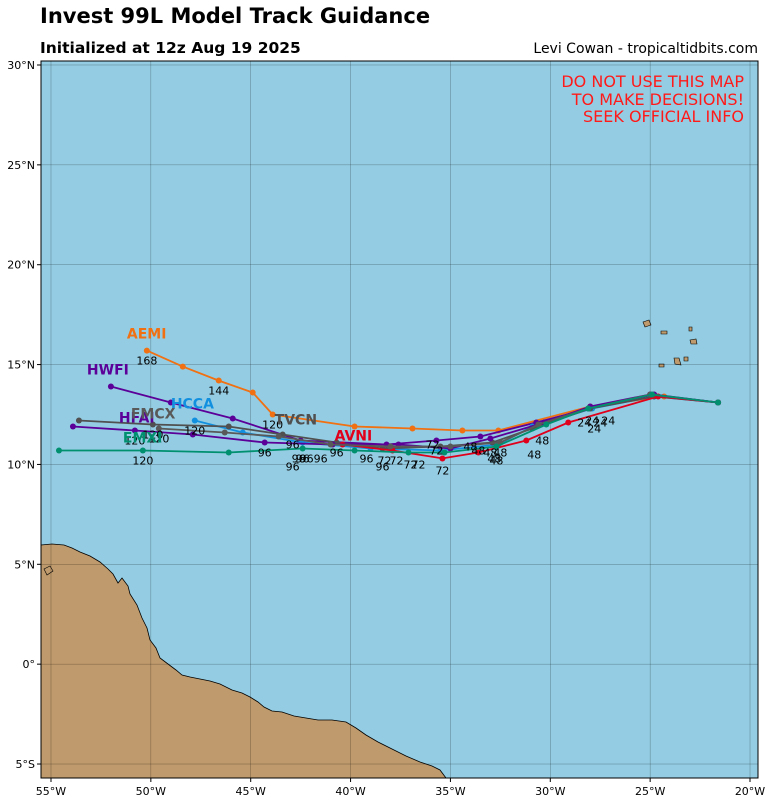  I want to click on lat-tick-label: 0°, so click(29, 664).